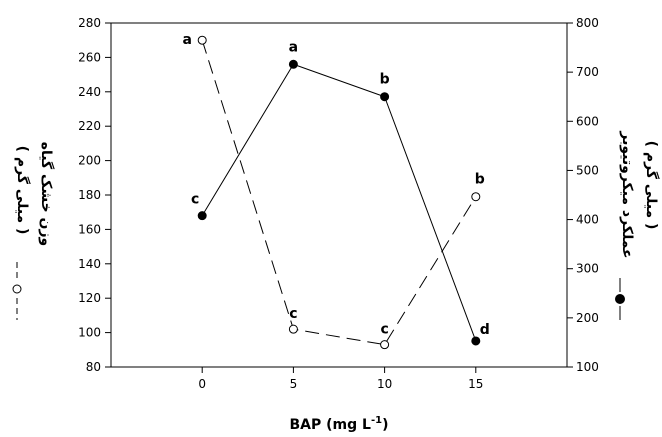  Describe the element at coordinates (475, 384) in the screenshot. I see `x-tick-label: 15` at that location.